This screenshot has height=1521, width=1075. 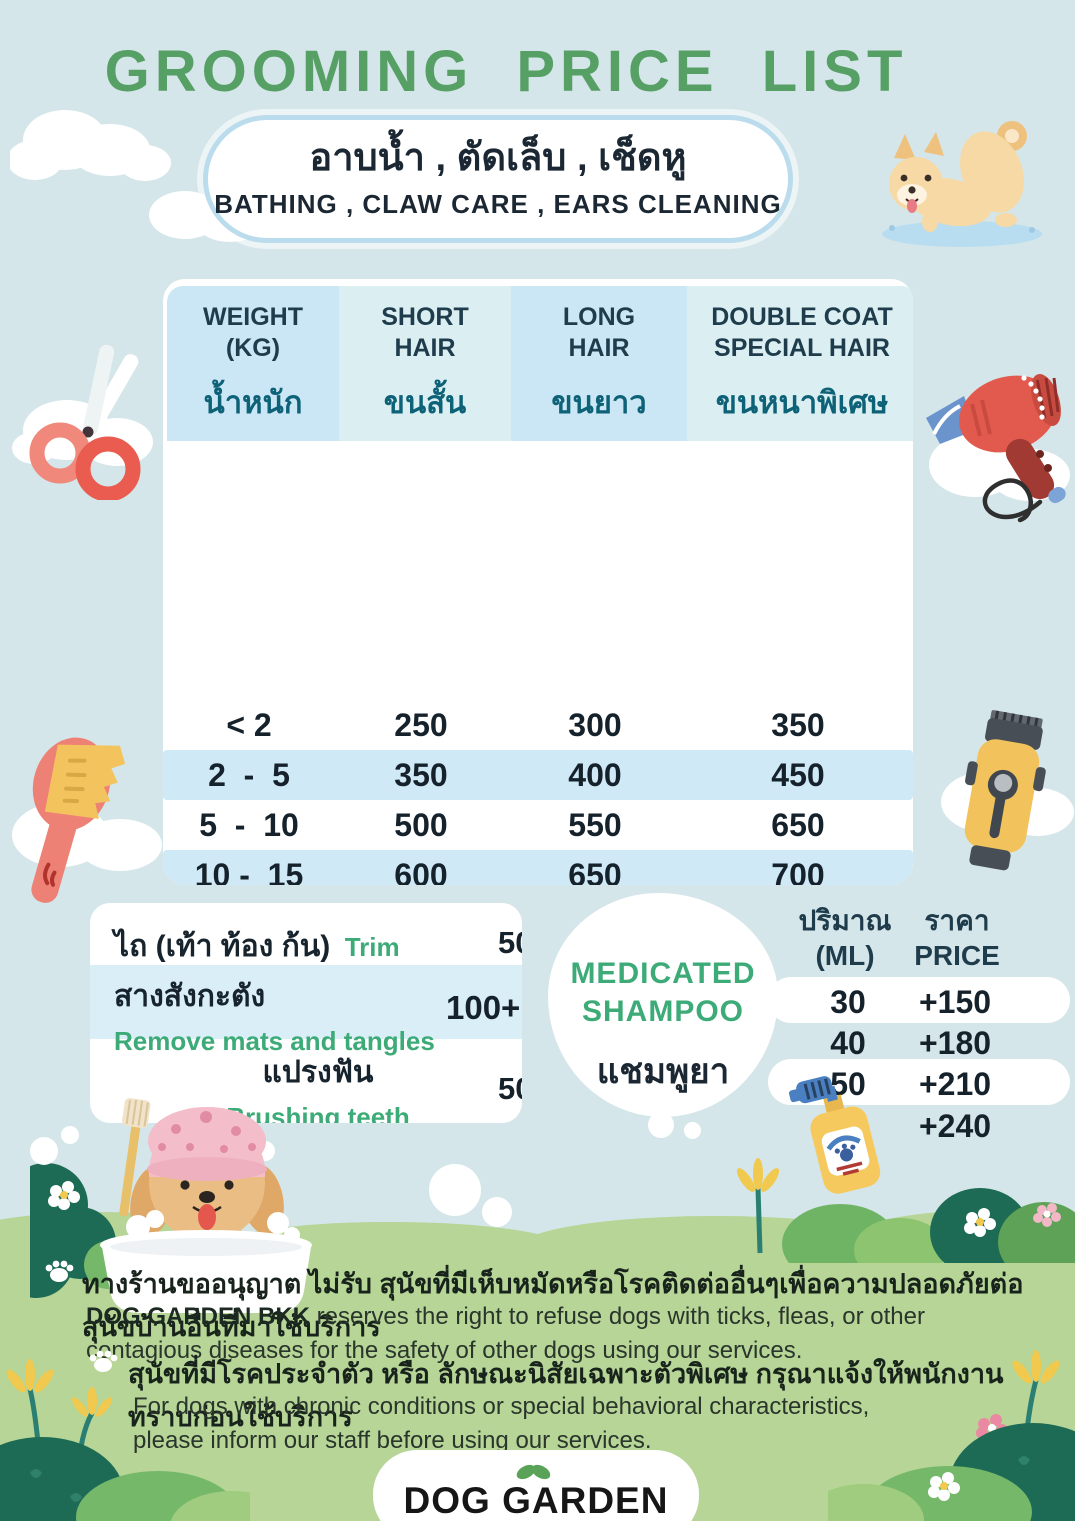 I want to click on logo-text: DOG GARDEN BKK, so click(x=536, y=1500).